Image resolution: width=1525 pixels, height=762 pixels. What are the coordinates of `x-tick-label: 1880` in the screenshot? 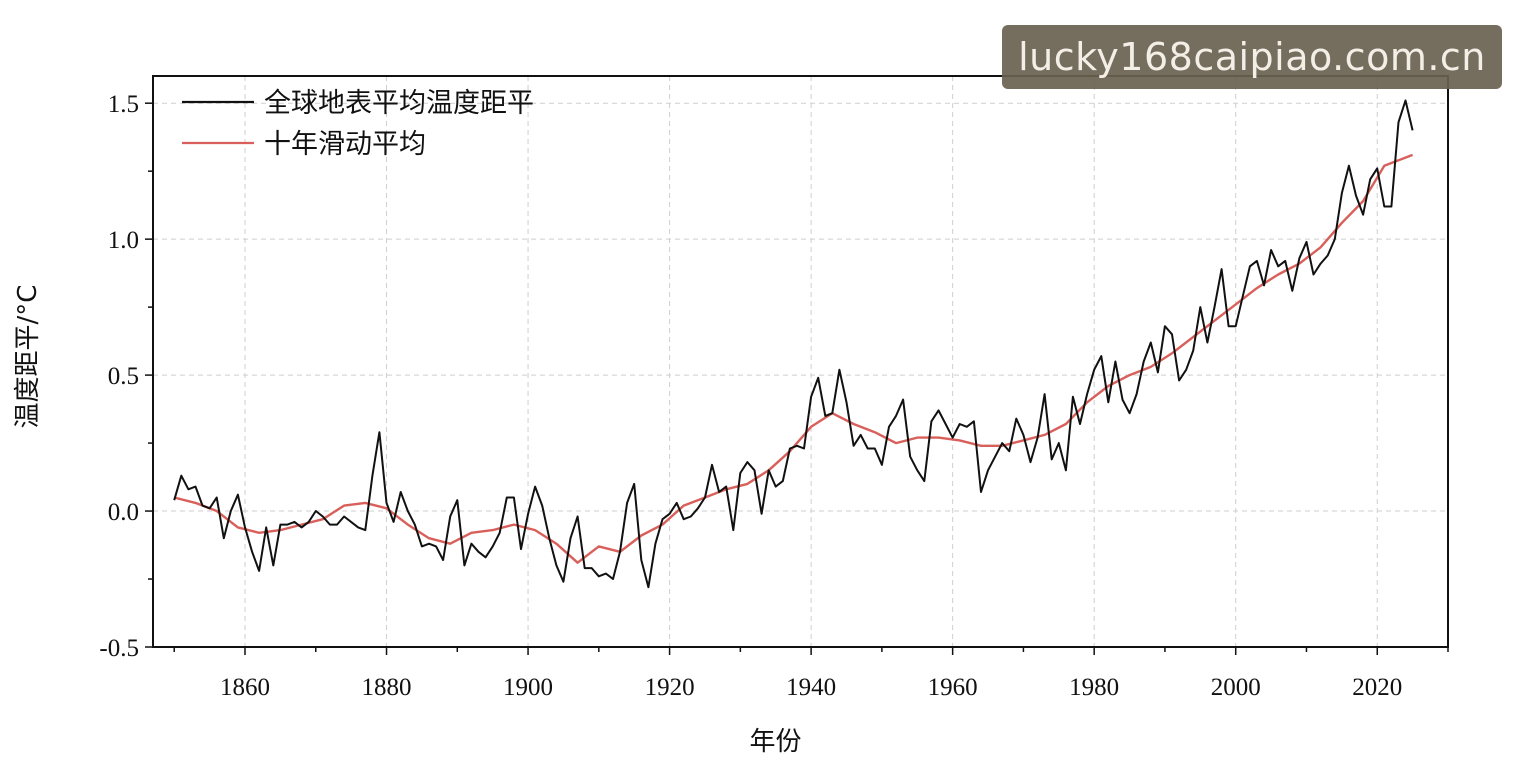 It's located at (387, 687).